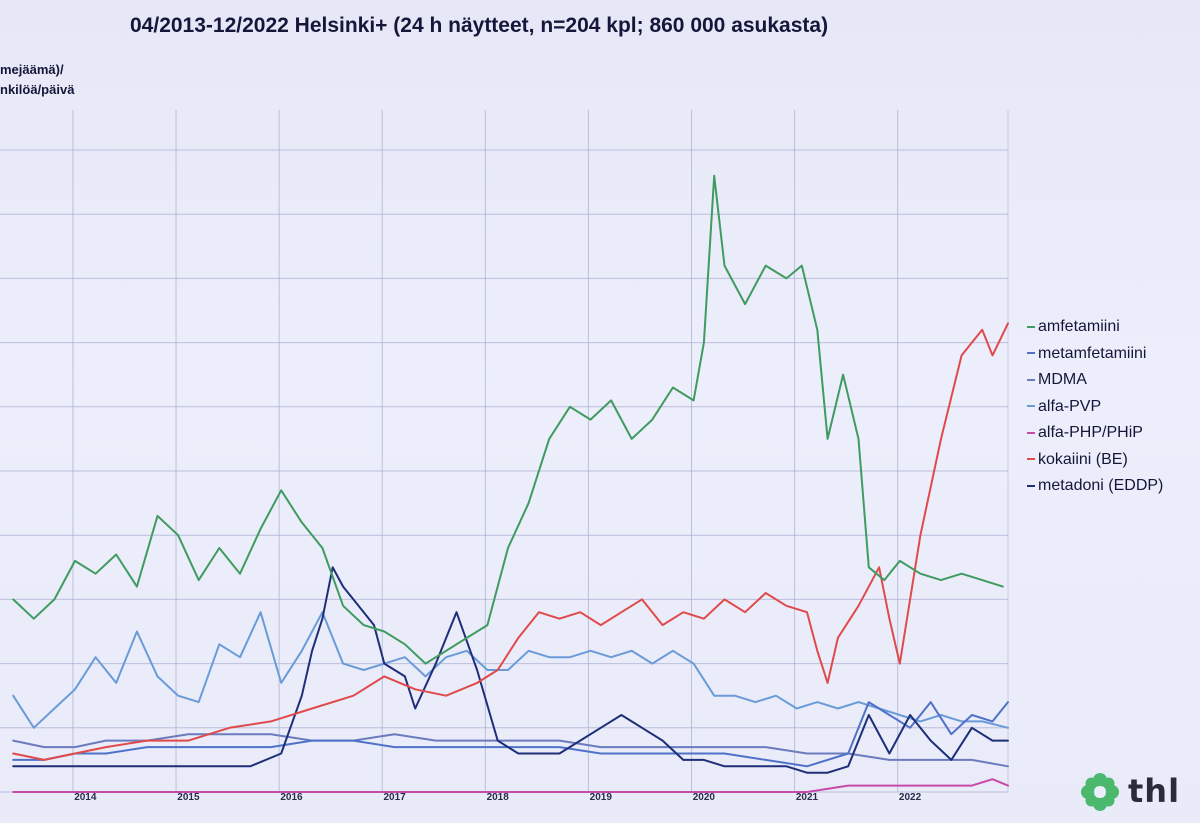  What do you see at coordinates (1154, 791) in the screenshot?
I see `thl-logo-text: thl` at bounding box center [1154, 791].